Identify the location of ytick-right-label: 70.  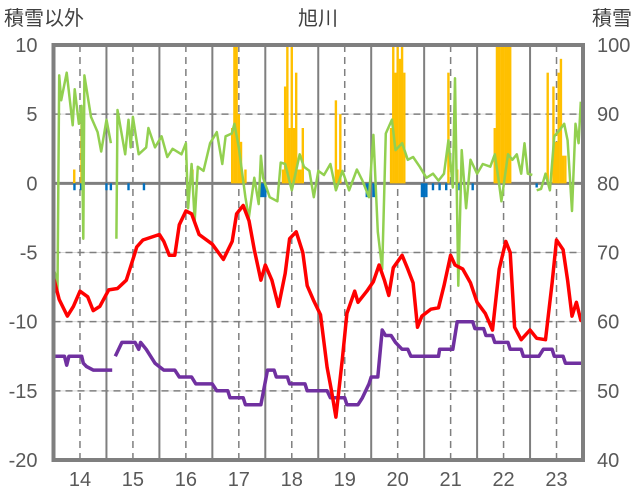
(608, 254).